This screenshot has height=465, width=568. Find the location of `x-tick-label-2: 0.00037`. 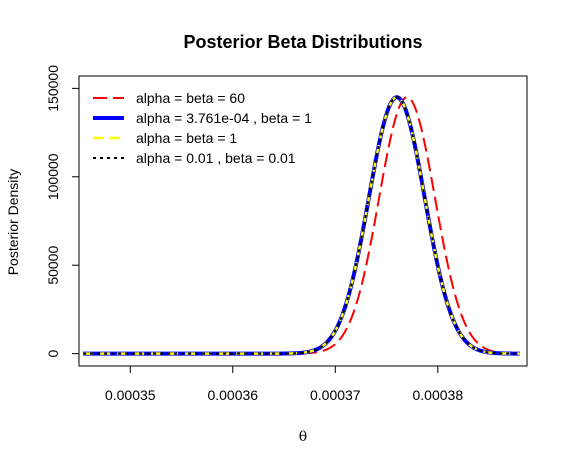

x-tick-label-2: 0.00037 is located at coordinates (335, 395).